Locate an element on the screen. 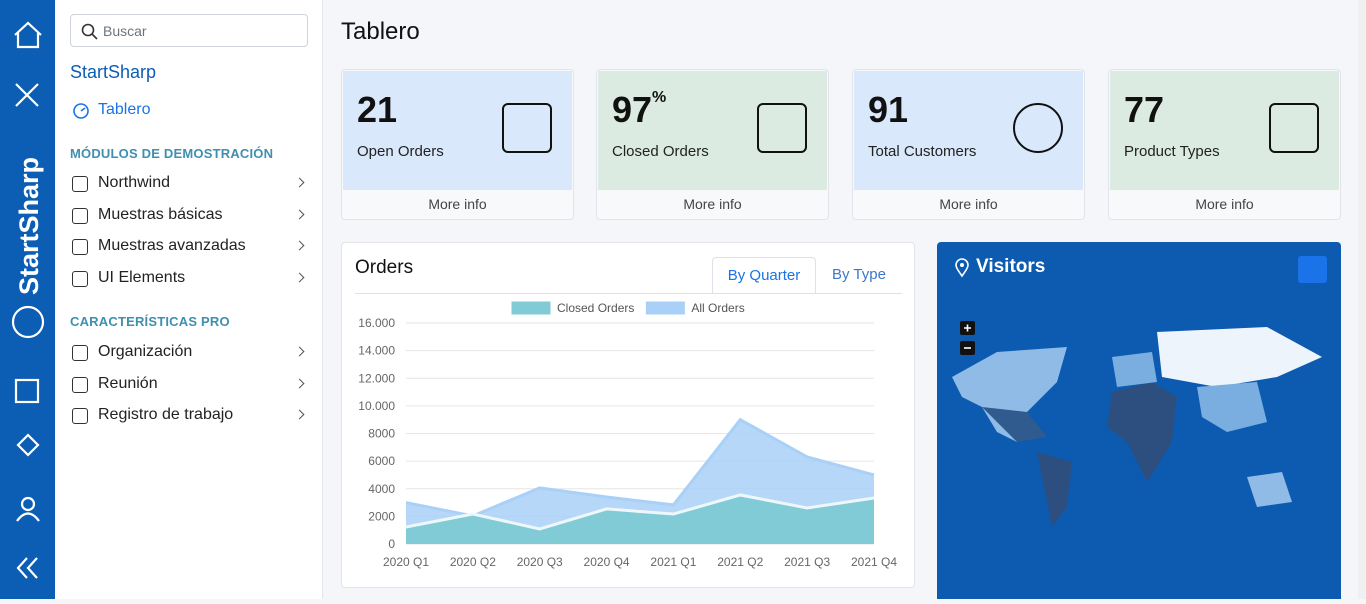 The image size is (1366, 604). nav-item: Muestras avanzadas is located at coordinates (172, 245).